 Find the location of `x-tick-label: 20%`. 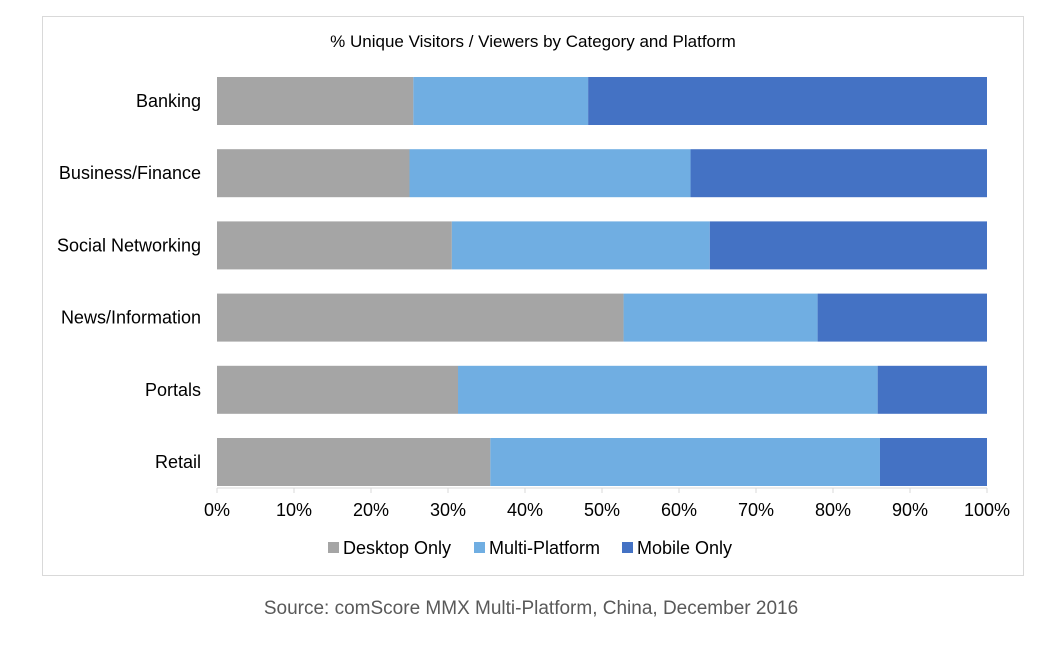

x-tick-label: 20% is located at coordinates (371, 510).